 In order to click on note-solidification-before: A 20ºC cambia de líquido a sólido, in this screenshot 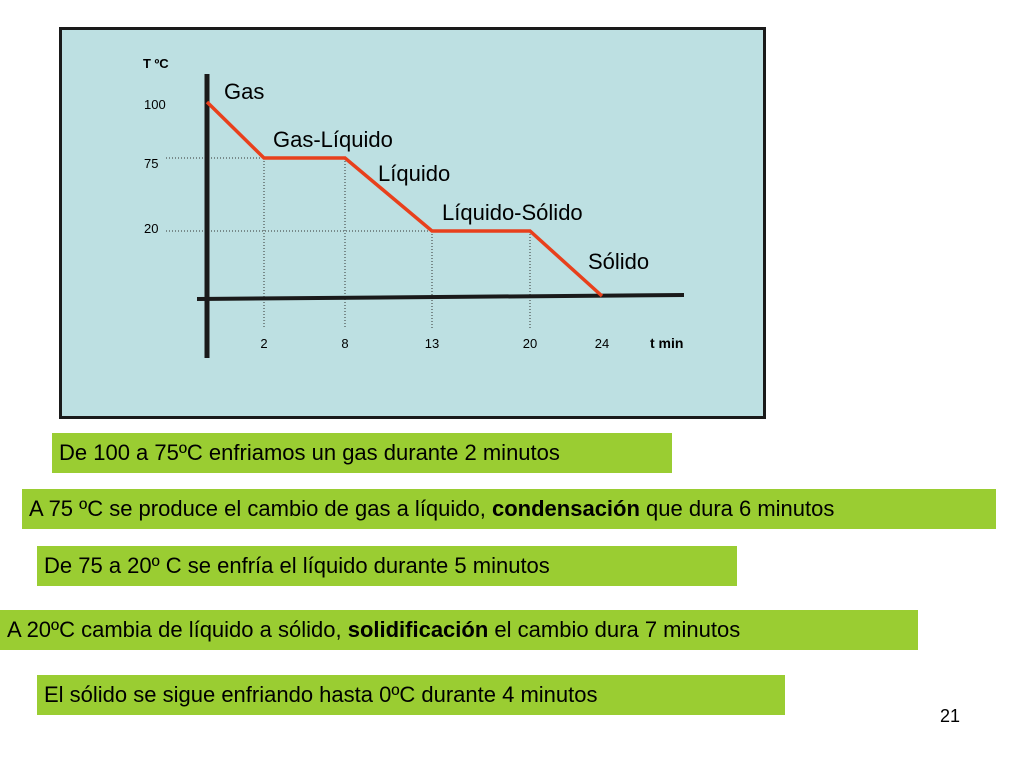, I will do `click(177, 629)`.